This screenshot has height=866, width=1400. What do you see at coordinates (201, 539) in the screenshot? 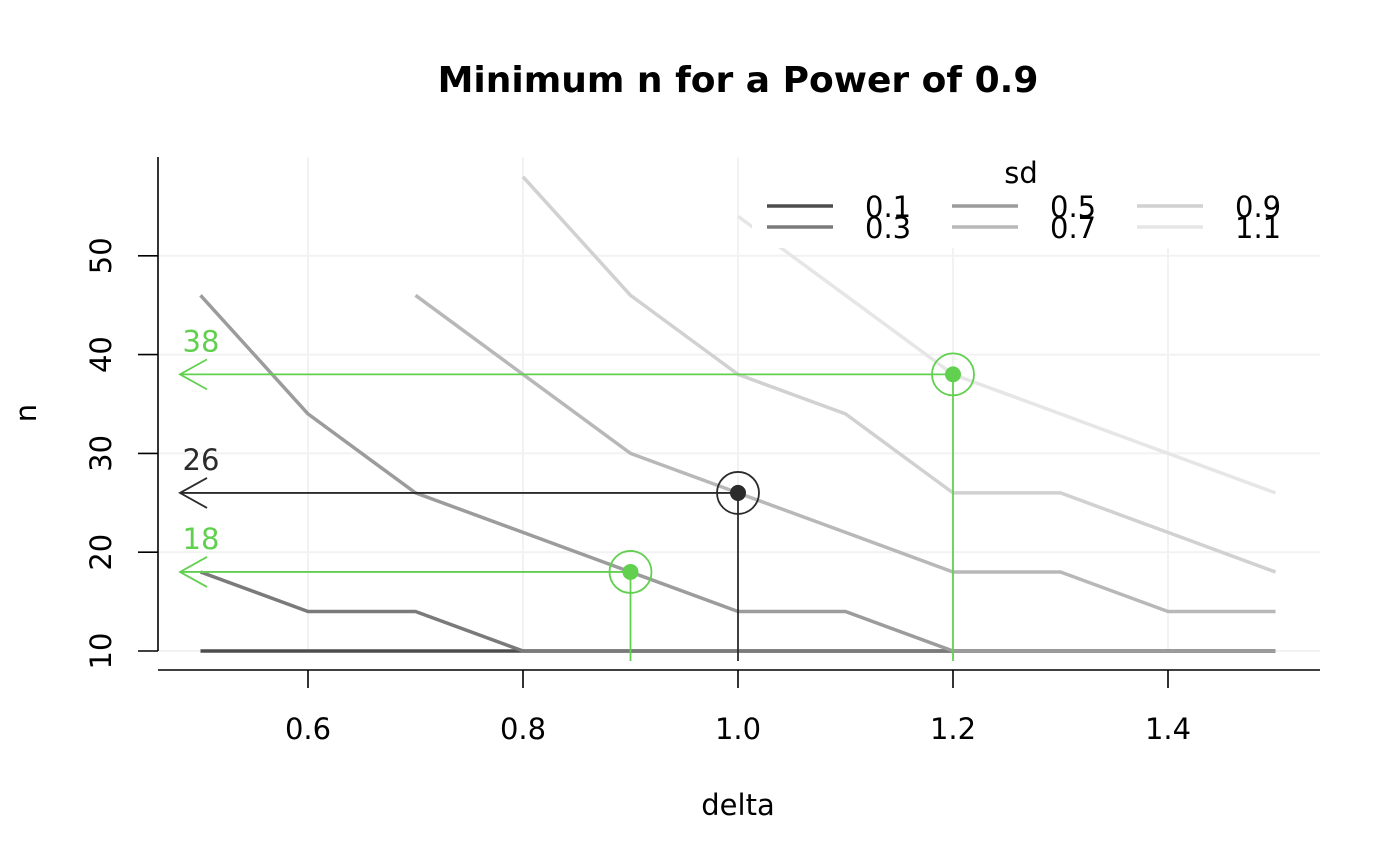
I see `annotation-label: 18` at bounding box center [201, 539].